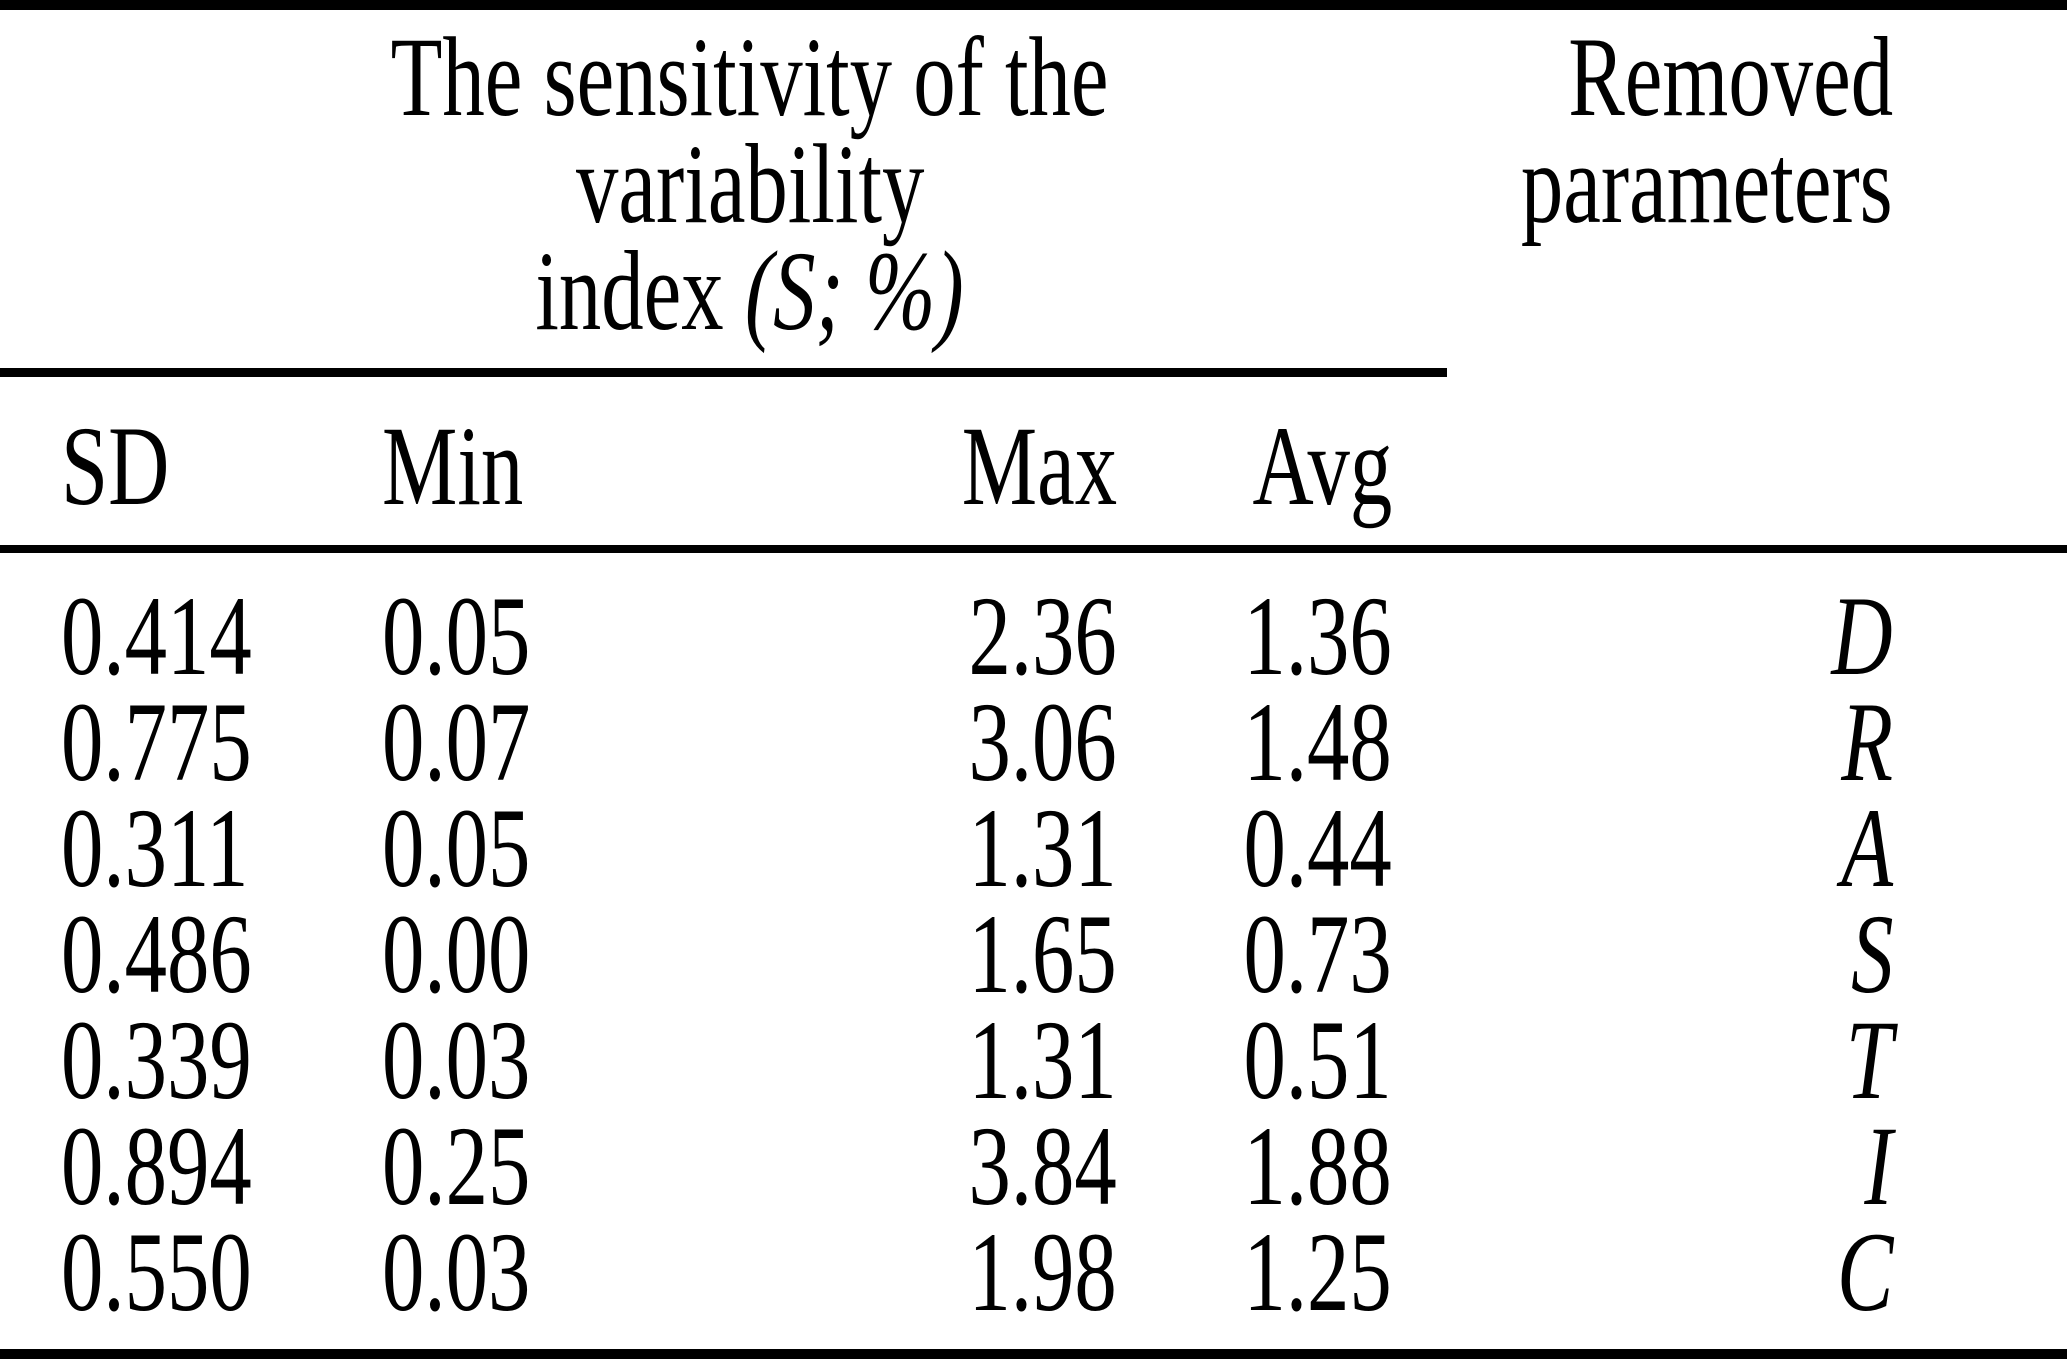 The image size is (2067, 1362). Describe the element at coordinates (1317, 1272) in the screenshot. I see `avg-value: 1.25` at that location.